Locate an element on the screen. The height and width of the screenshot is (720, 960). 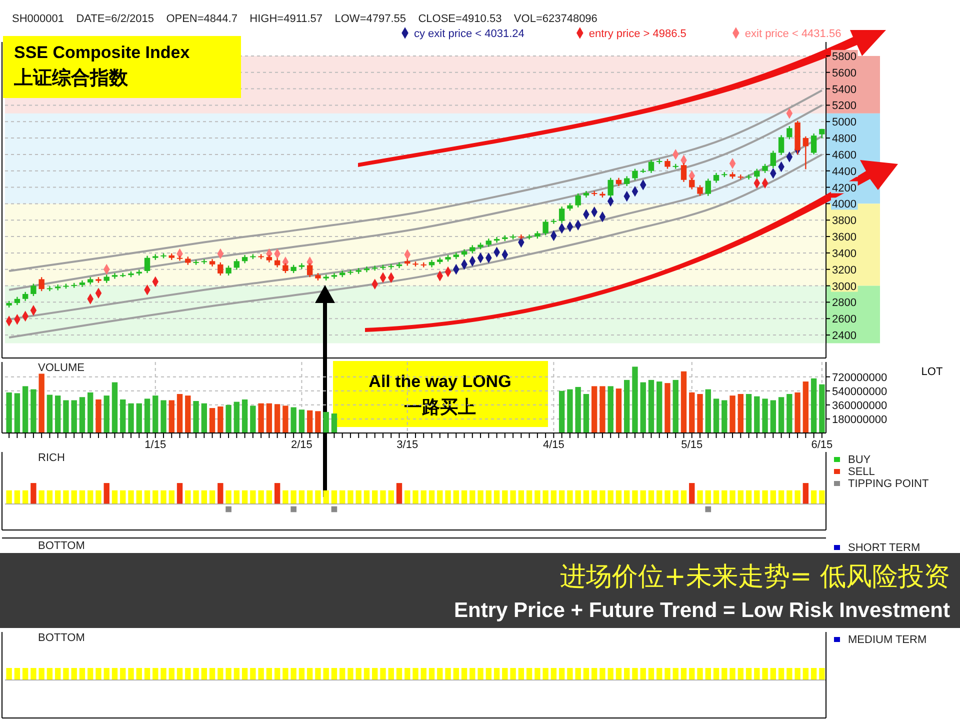
y-tick-label: 5000 is located at coordinates (844, 122).